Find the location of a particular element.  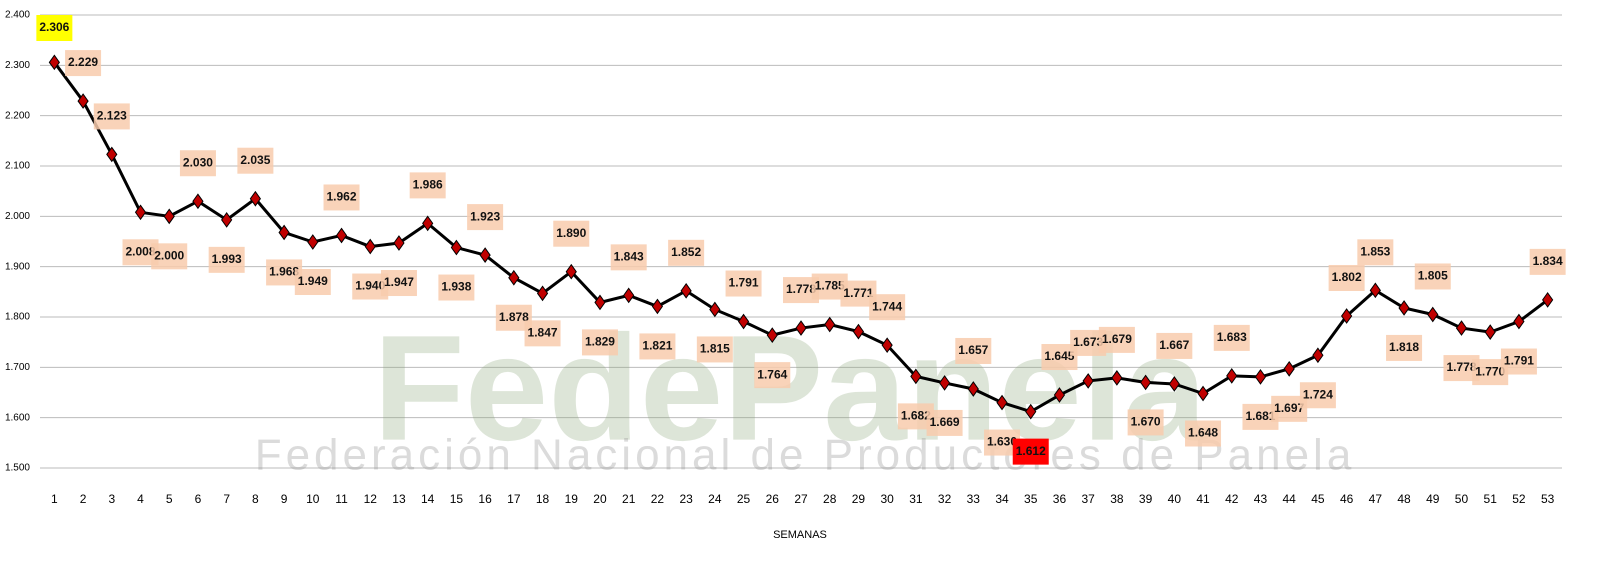

data-label: 1.673 is located at coordinates (1088, 342).